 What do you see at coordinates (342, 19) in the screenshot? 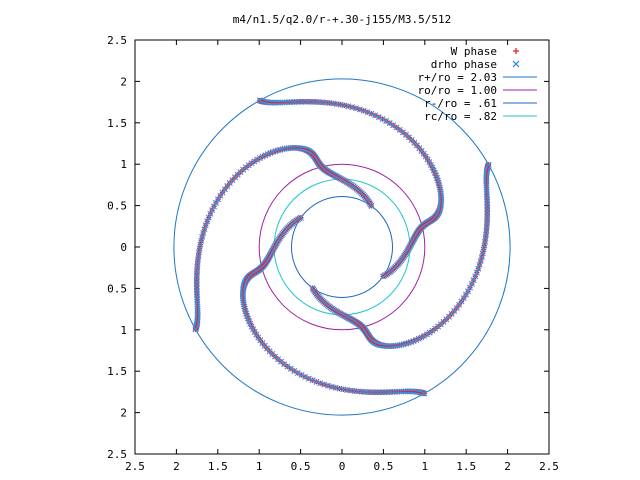
I see `chart-title: m4/n1.5/q2.0/r-+.30-j155/M3.5/512` at bounding box center [342, 19].